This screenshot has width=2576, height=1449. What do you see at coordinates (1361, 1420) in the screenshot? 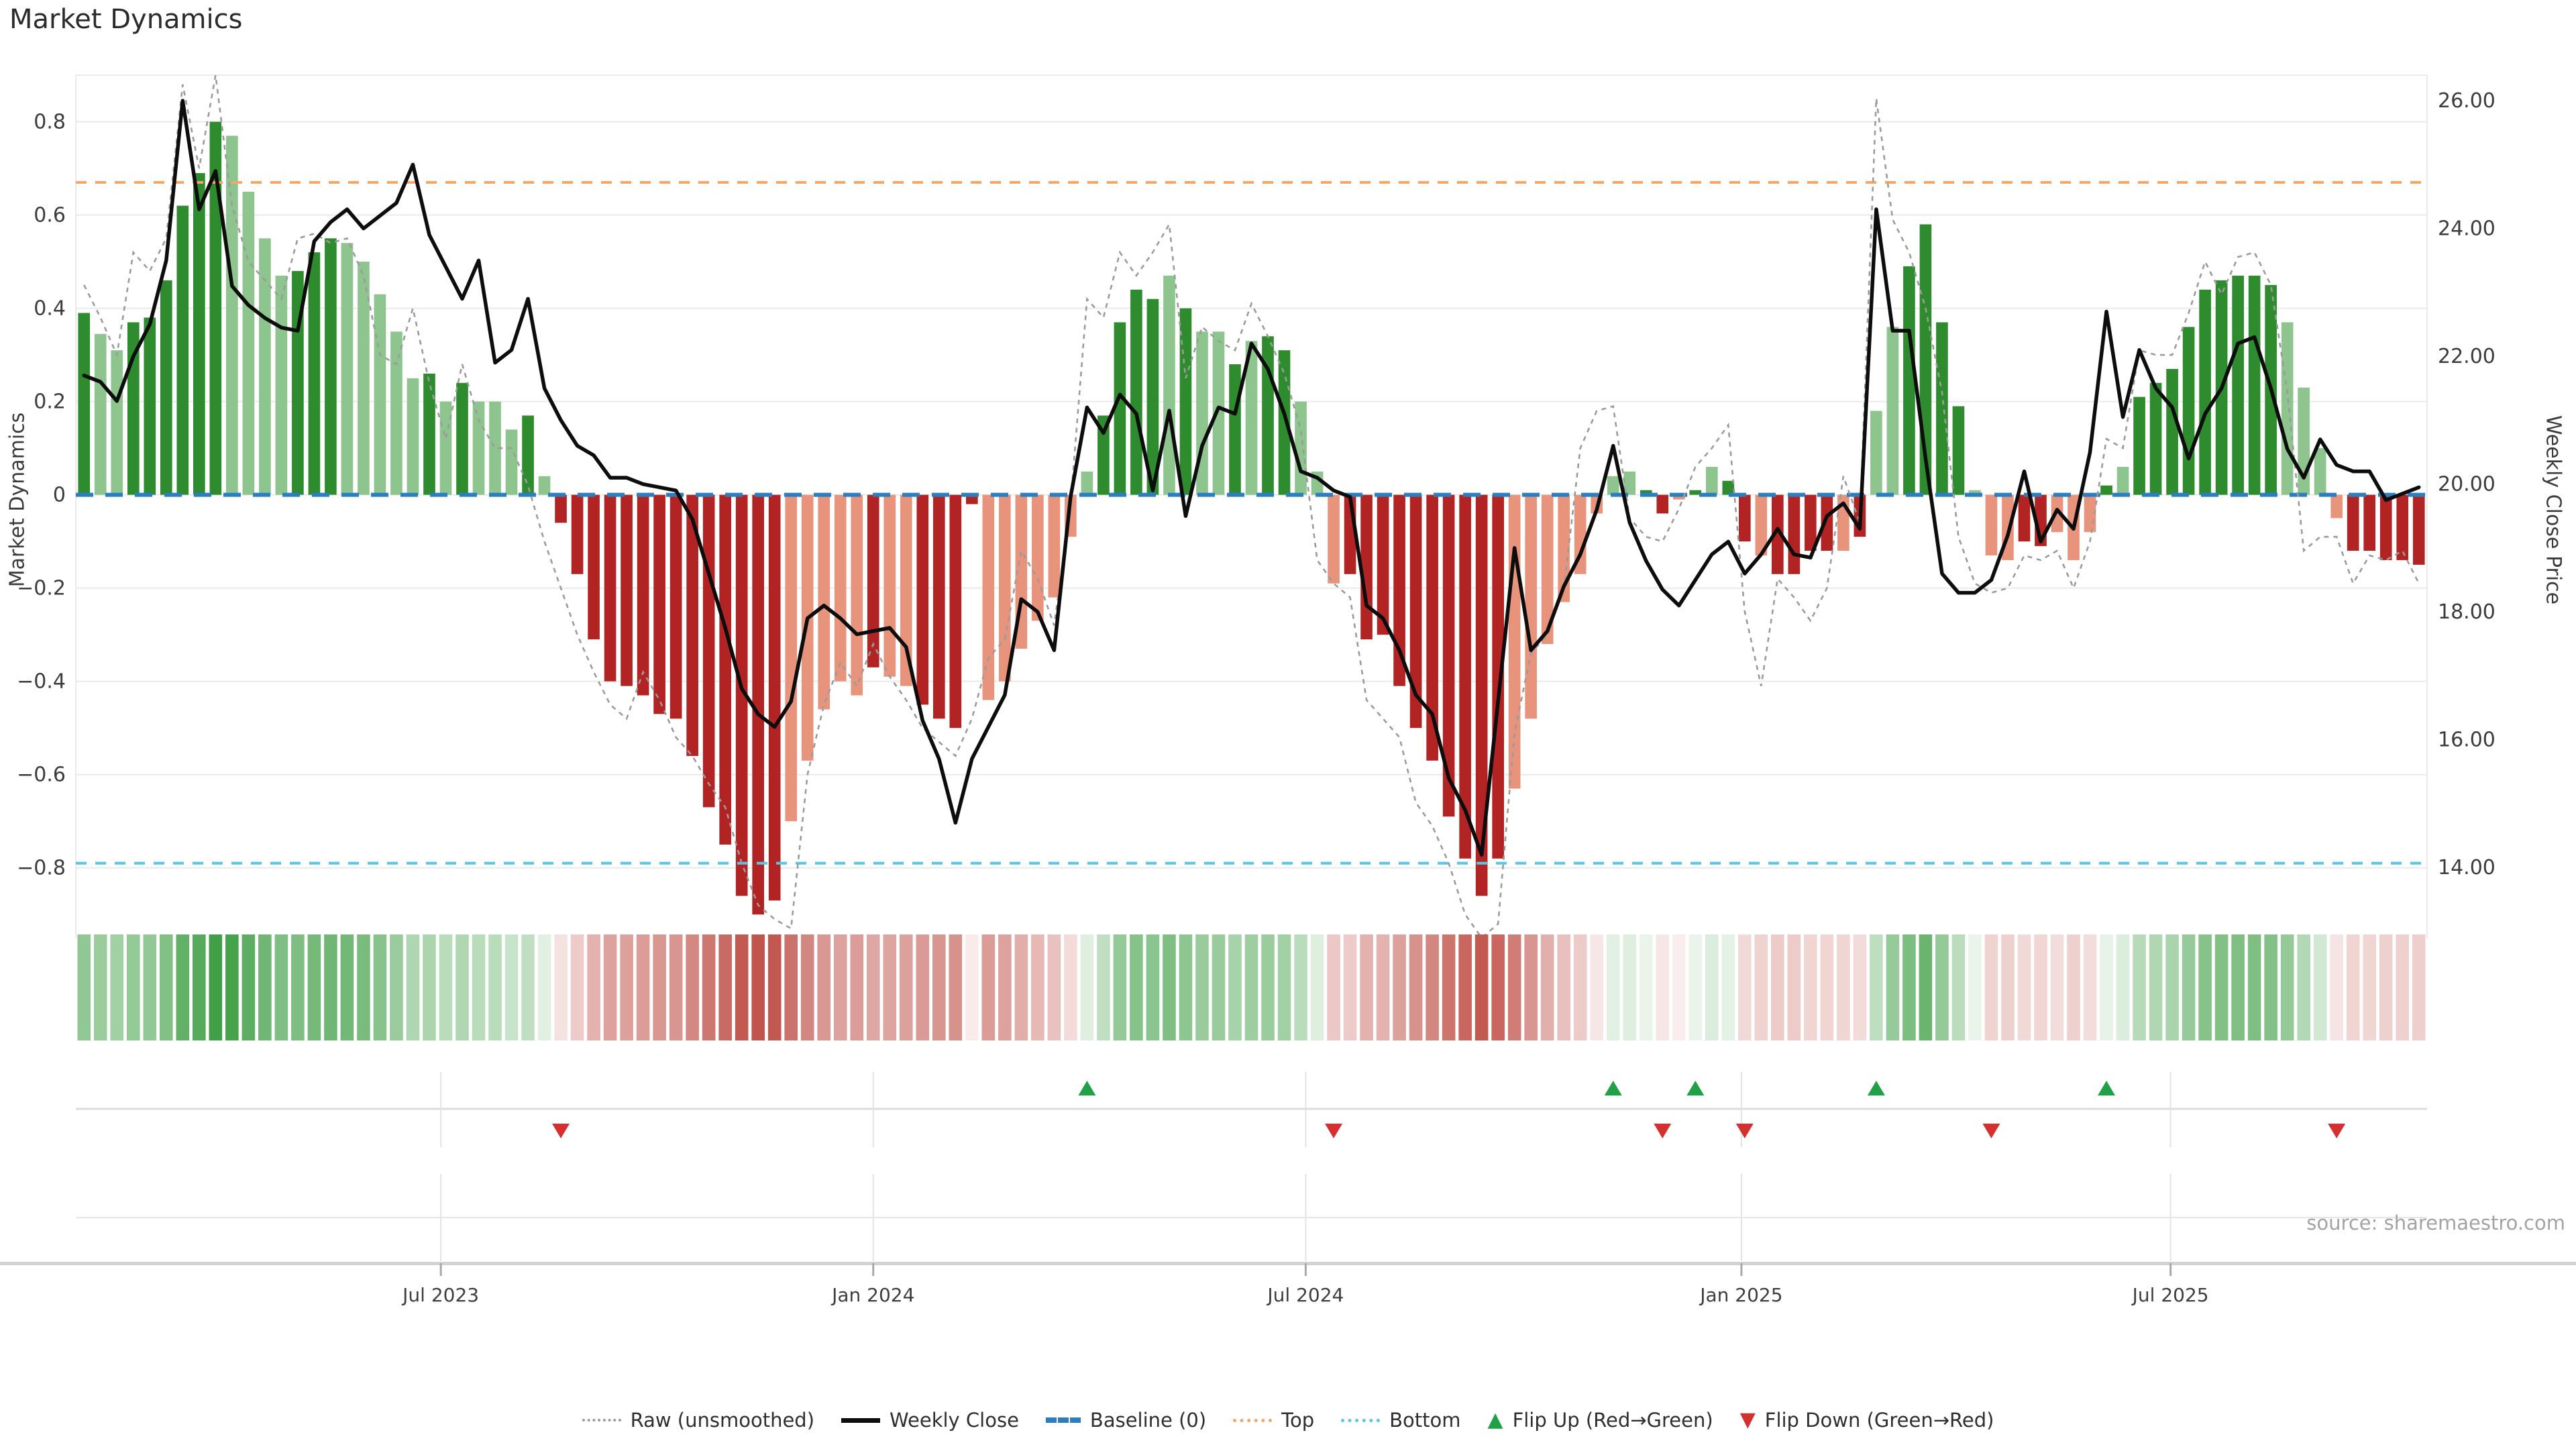
I see `legend-swatch-dot-cyan-icon` at bounding box center [1361, 1420].